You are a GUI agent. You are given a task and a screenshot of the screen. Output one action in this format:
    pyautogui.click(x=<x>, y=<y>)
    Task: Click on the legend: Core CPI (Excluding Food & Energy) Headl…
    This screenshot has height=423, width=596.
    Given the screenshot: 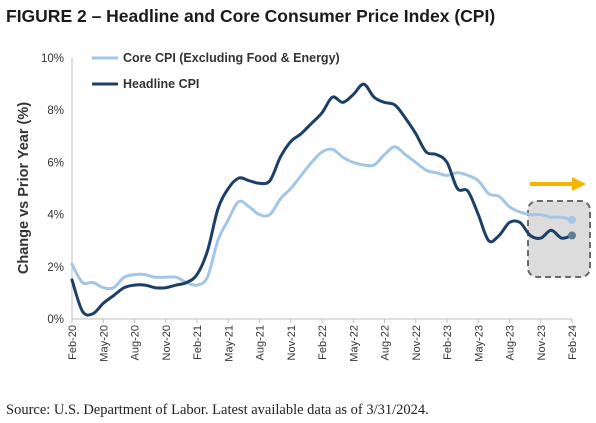 What is the action you would take?
    pyautogui.click(x=216, y=71)
    